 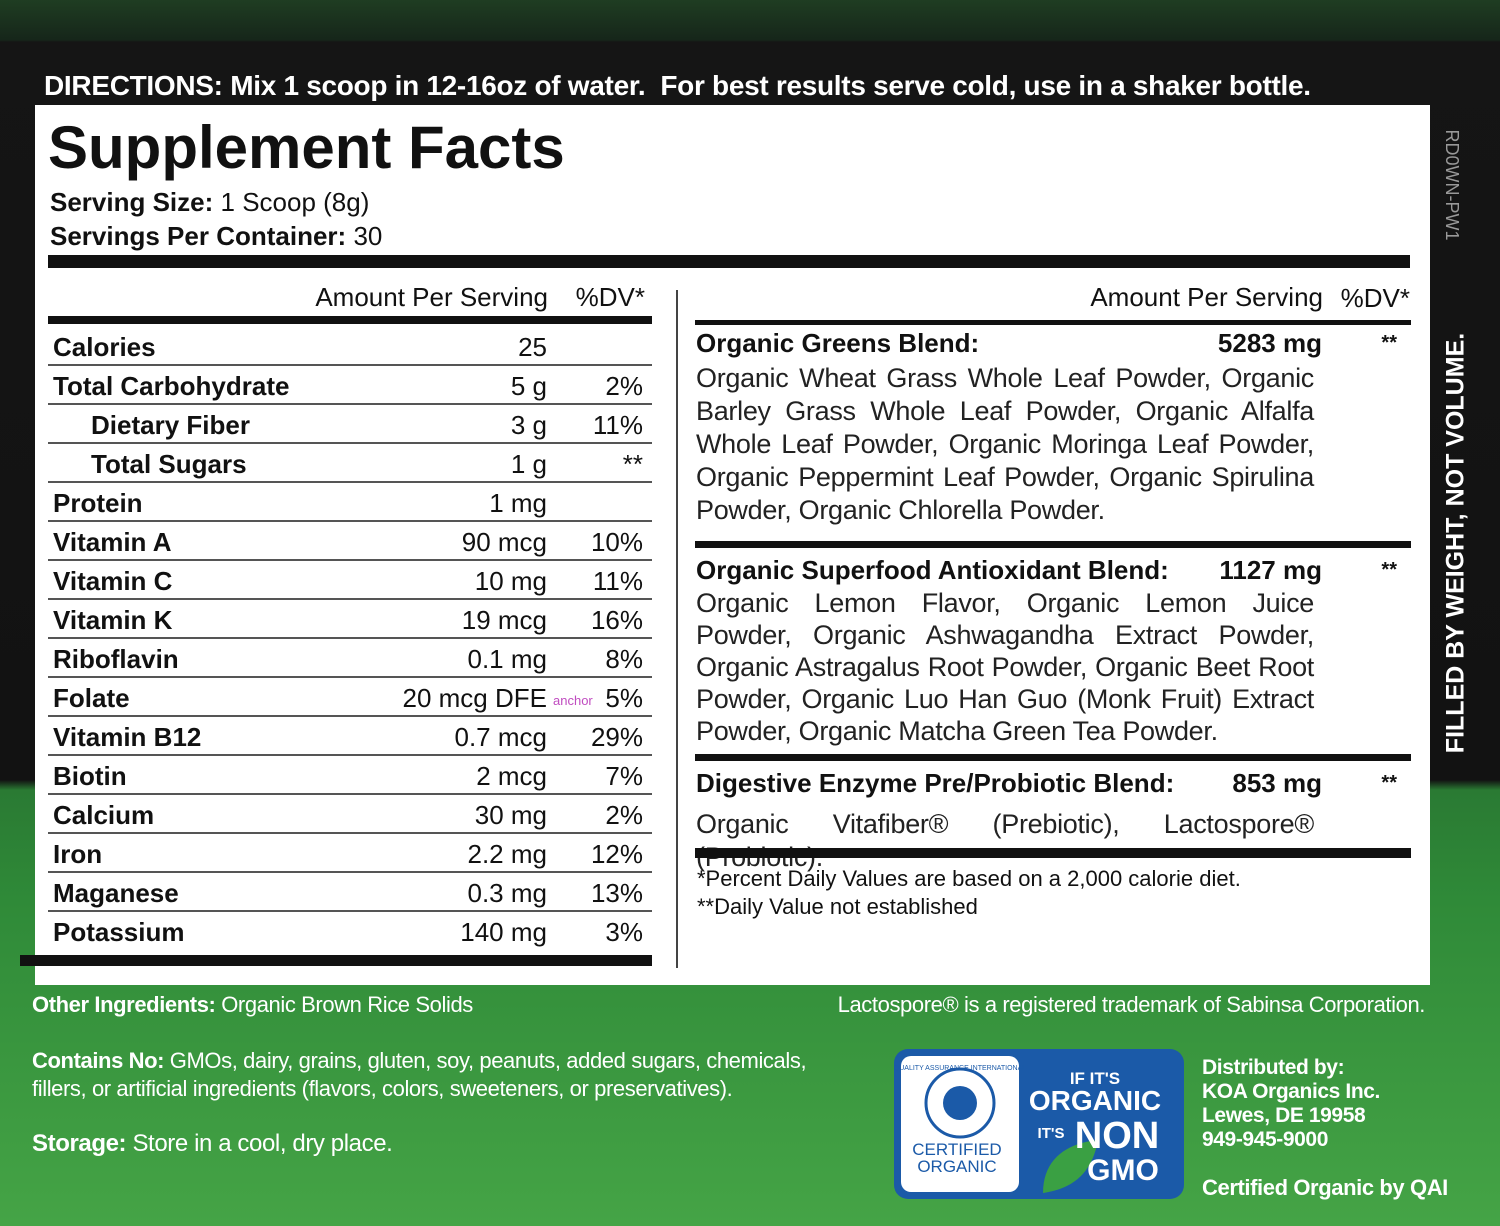 I want to click on text: Store in a cool, dry place., so click(x=262, y=1143).